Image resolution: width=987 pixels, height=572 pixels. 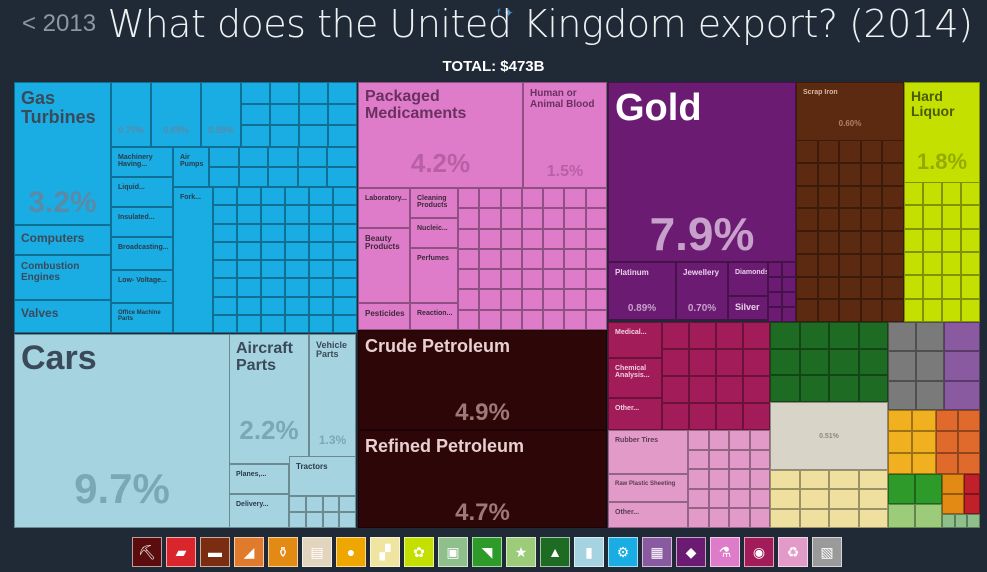 I want to click on tile-combustion-engines: Combustion Engines, so click(x=62, y=277).